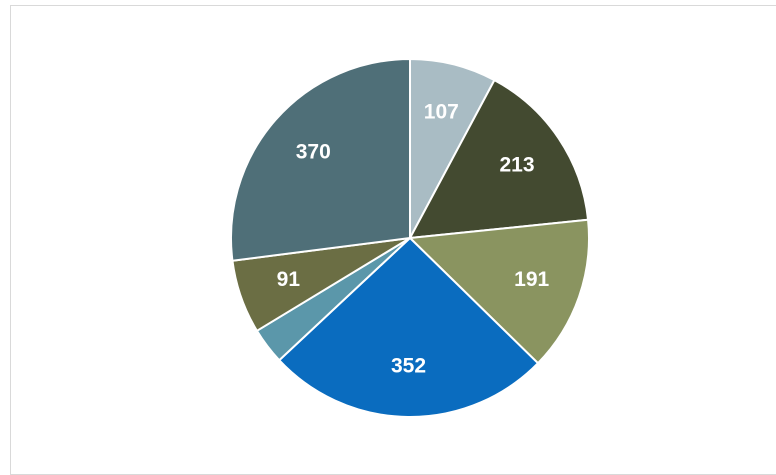  What do you see at coordinates (441, 112) in the screenshot?
I see `data-label: 107` at bounding box center [441, 112].